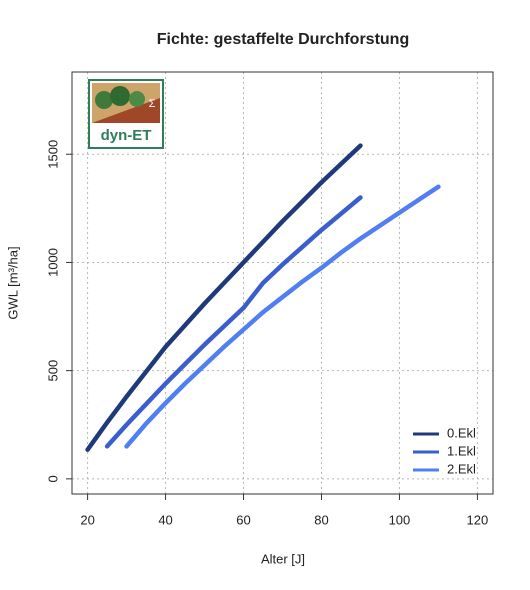 The width and height of the screenshot is (530, 590). Describe the element at coordinates (12, 282) in the screenshot. I see `y-axis-label: GWL [m³/ha]` at that location.